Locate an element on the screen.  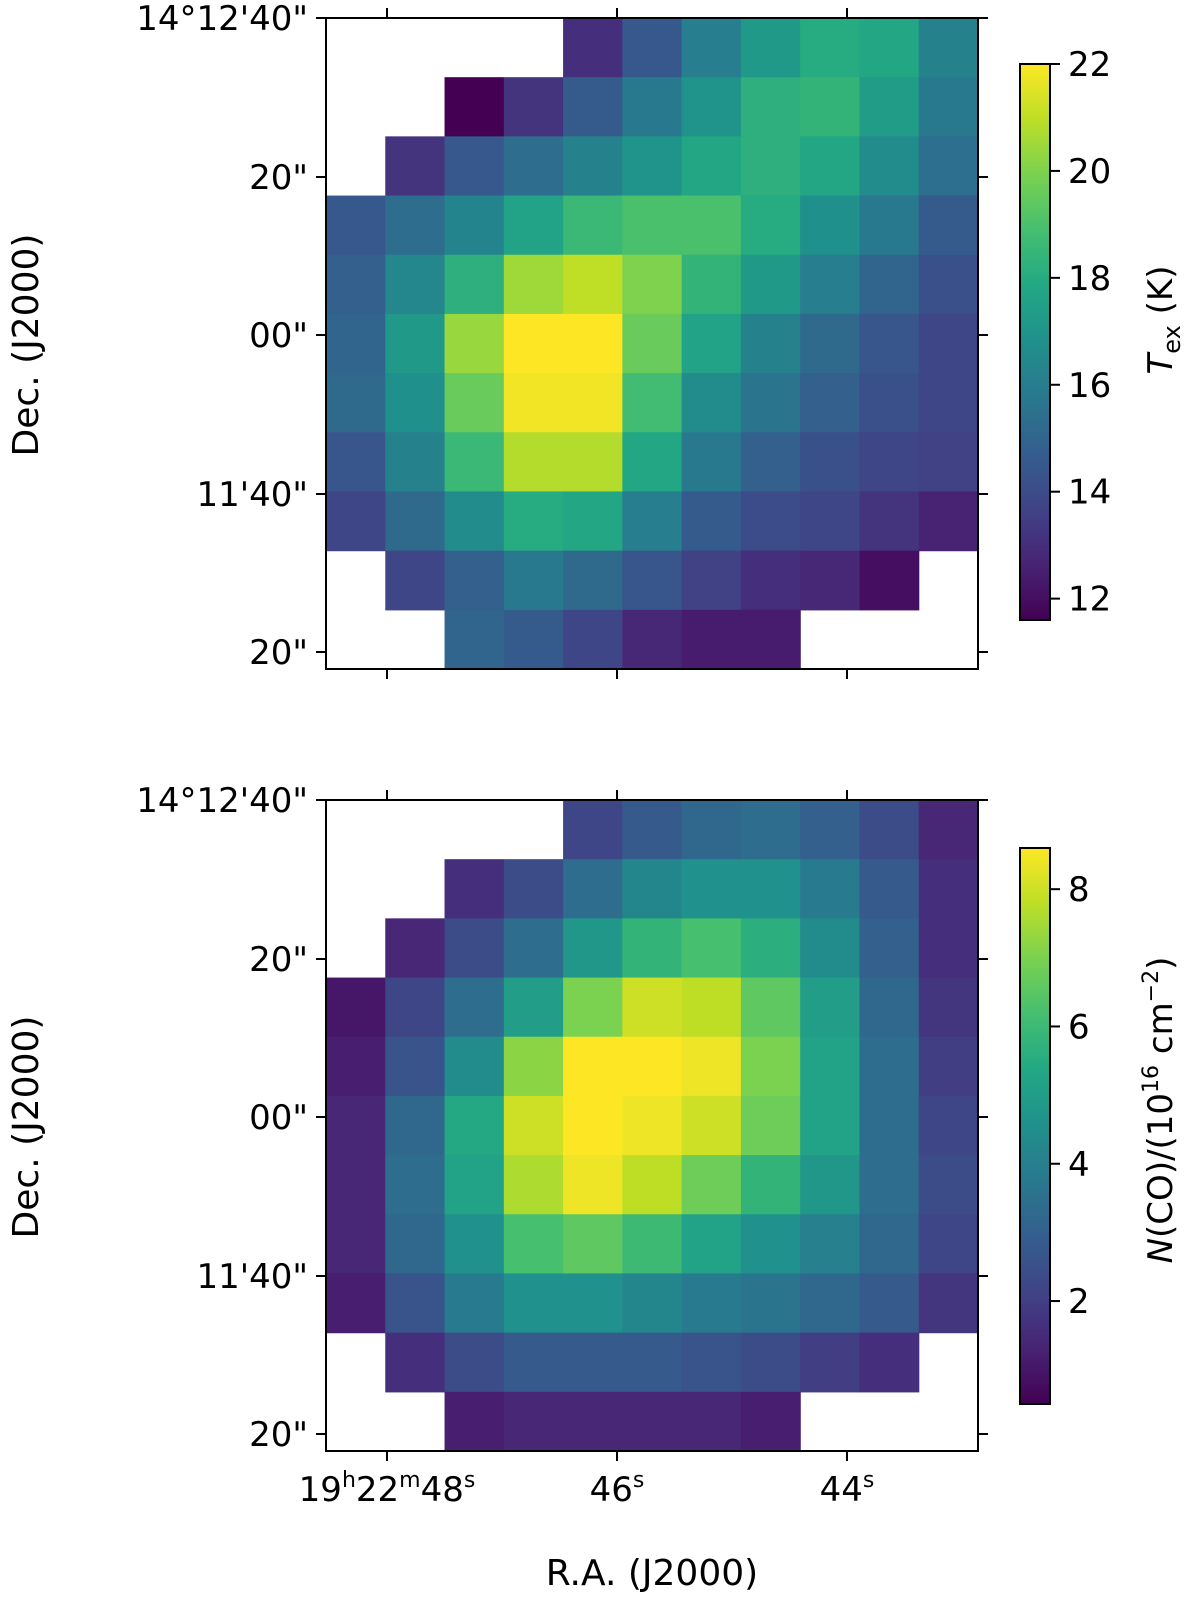
colorbar-tick-label: 18 is located at coordinates (1089, 279).